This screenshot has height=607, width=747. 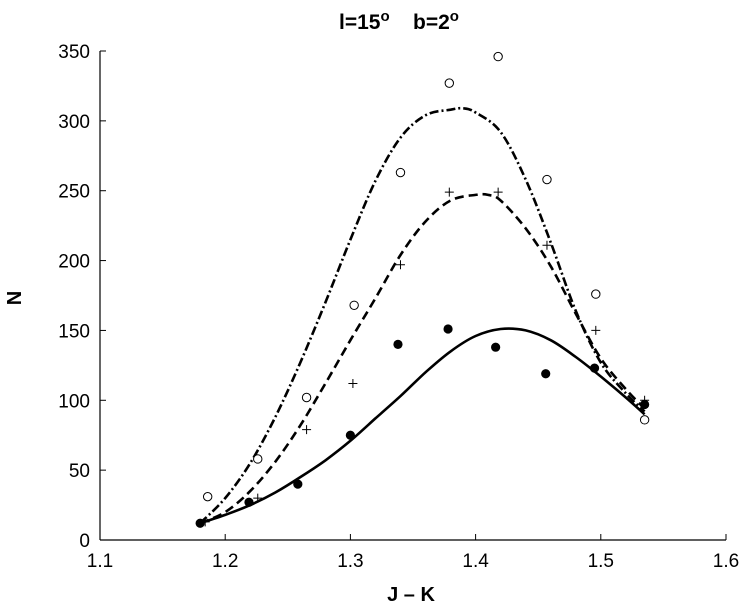 I want to click on y-tick-label: 50, so click(x=79, y=471).